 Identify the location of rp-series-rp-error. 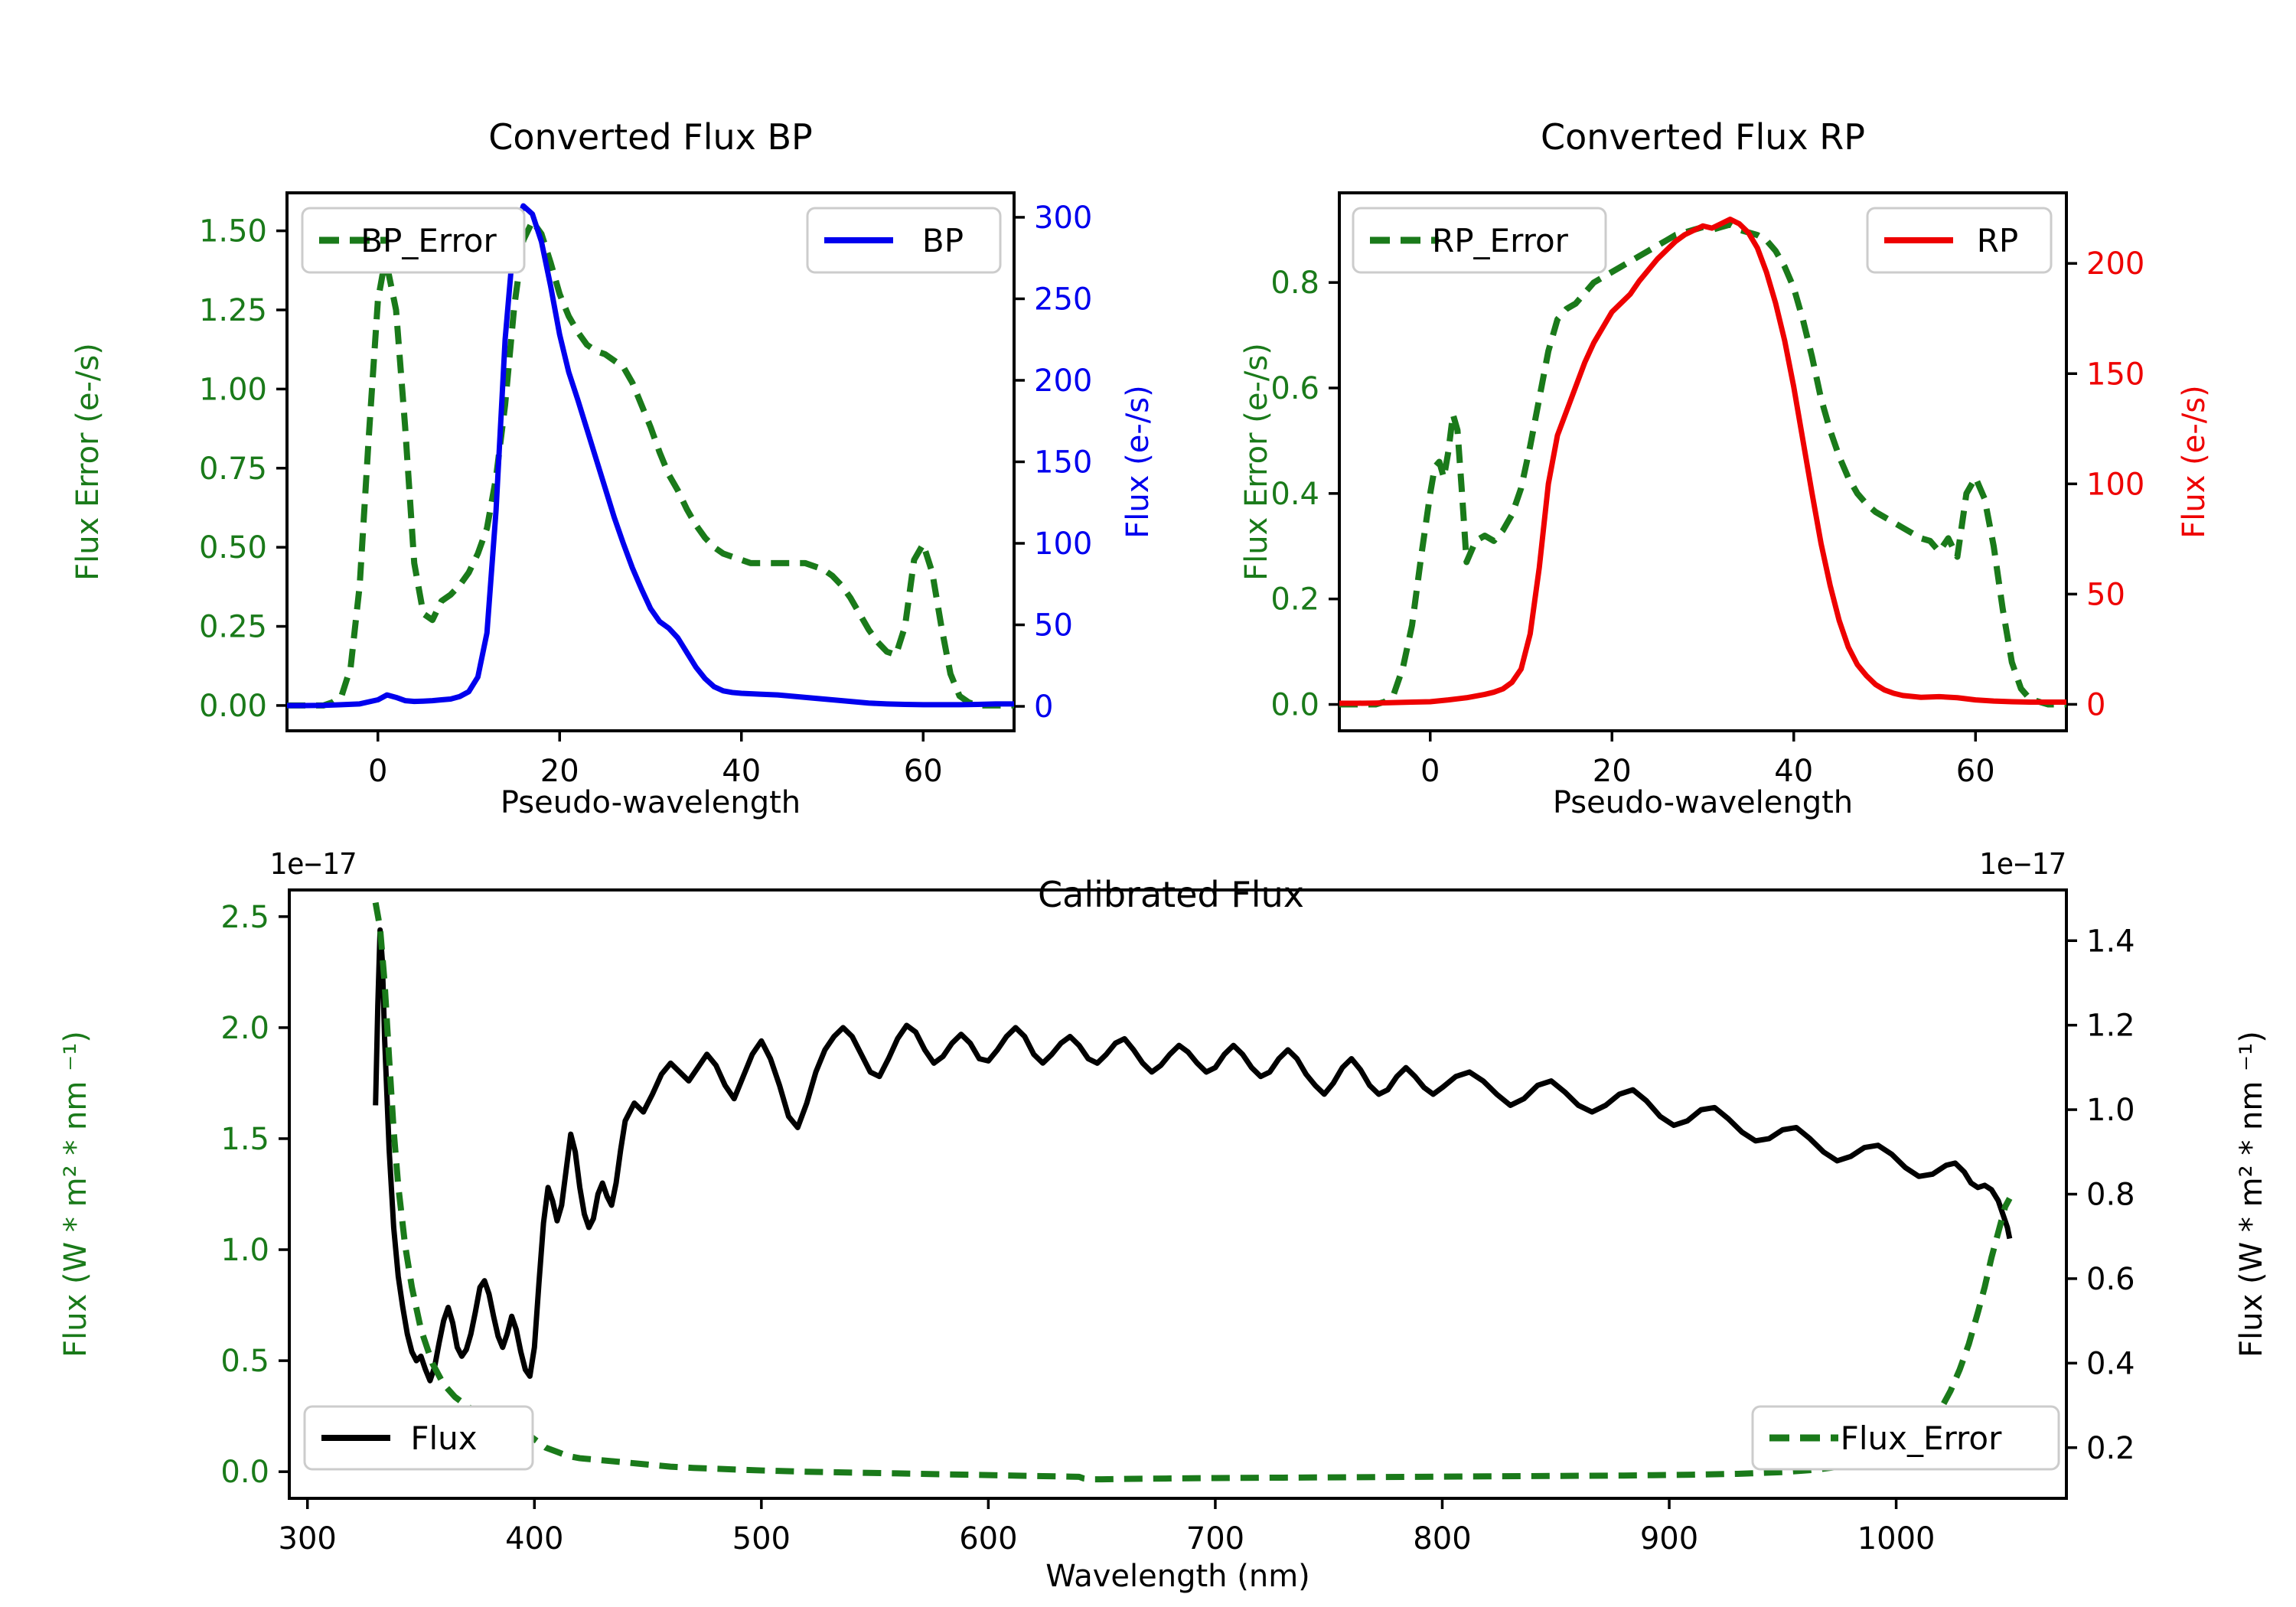
(1702, 464).